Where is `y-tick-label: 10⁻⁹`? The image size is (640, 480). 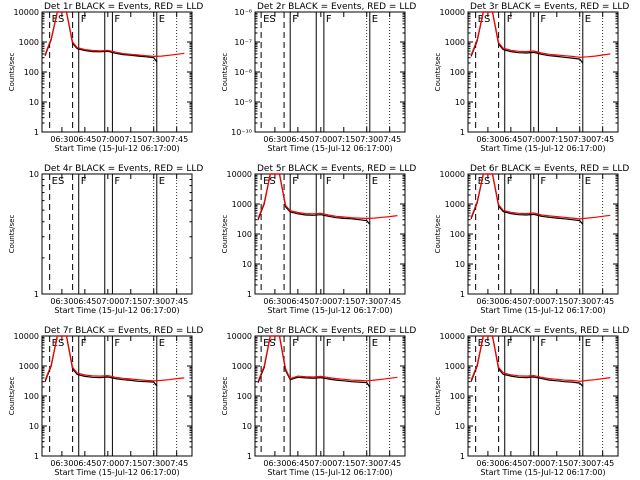
y-tick-label: 10⁻⁹ is located at coordinates (243, 102).